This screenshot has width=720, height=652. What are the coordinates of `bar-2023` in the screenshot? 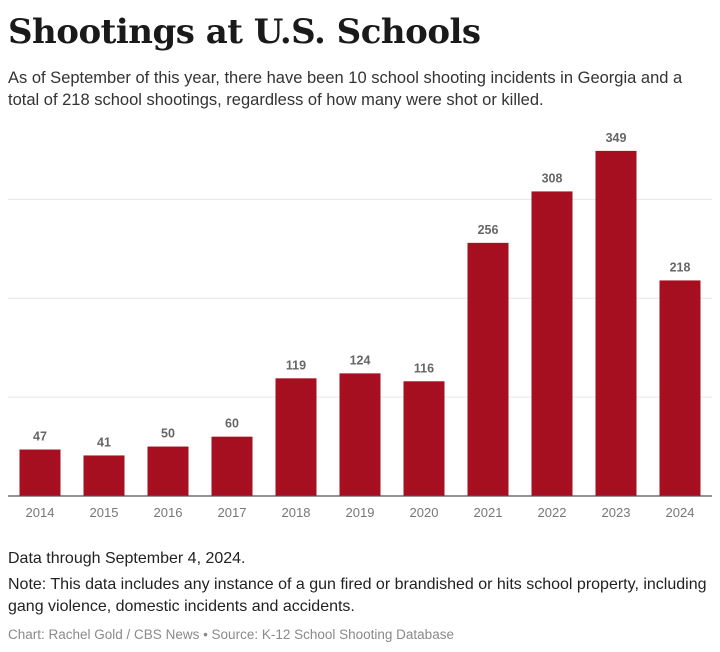 It's located at (616, 323).